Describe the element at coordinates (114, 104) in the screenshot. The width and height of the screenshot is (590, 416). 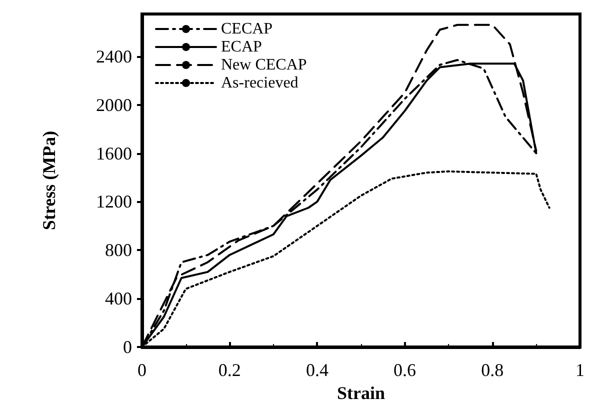
I see `y-tick-label: 2000` at that location.